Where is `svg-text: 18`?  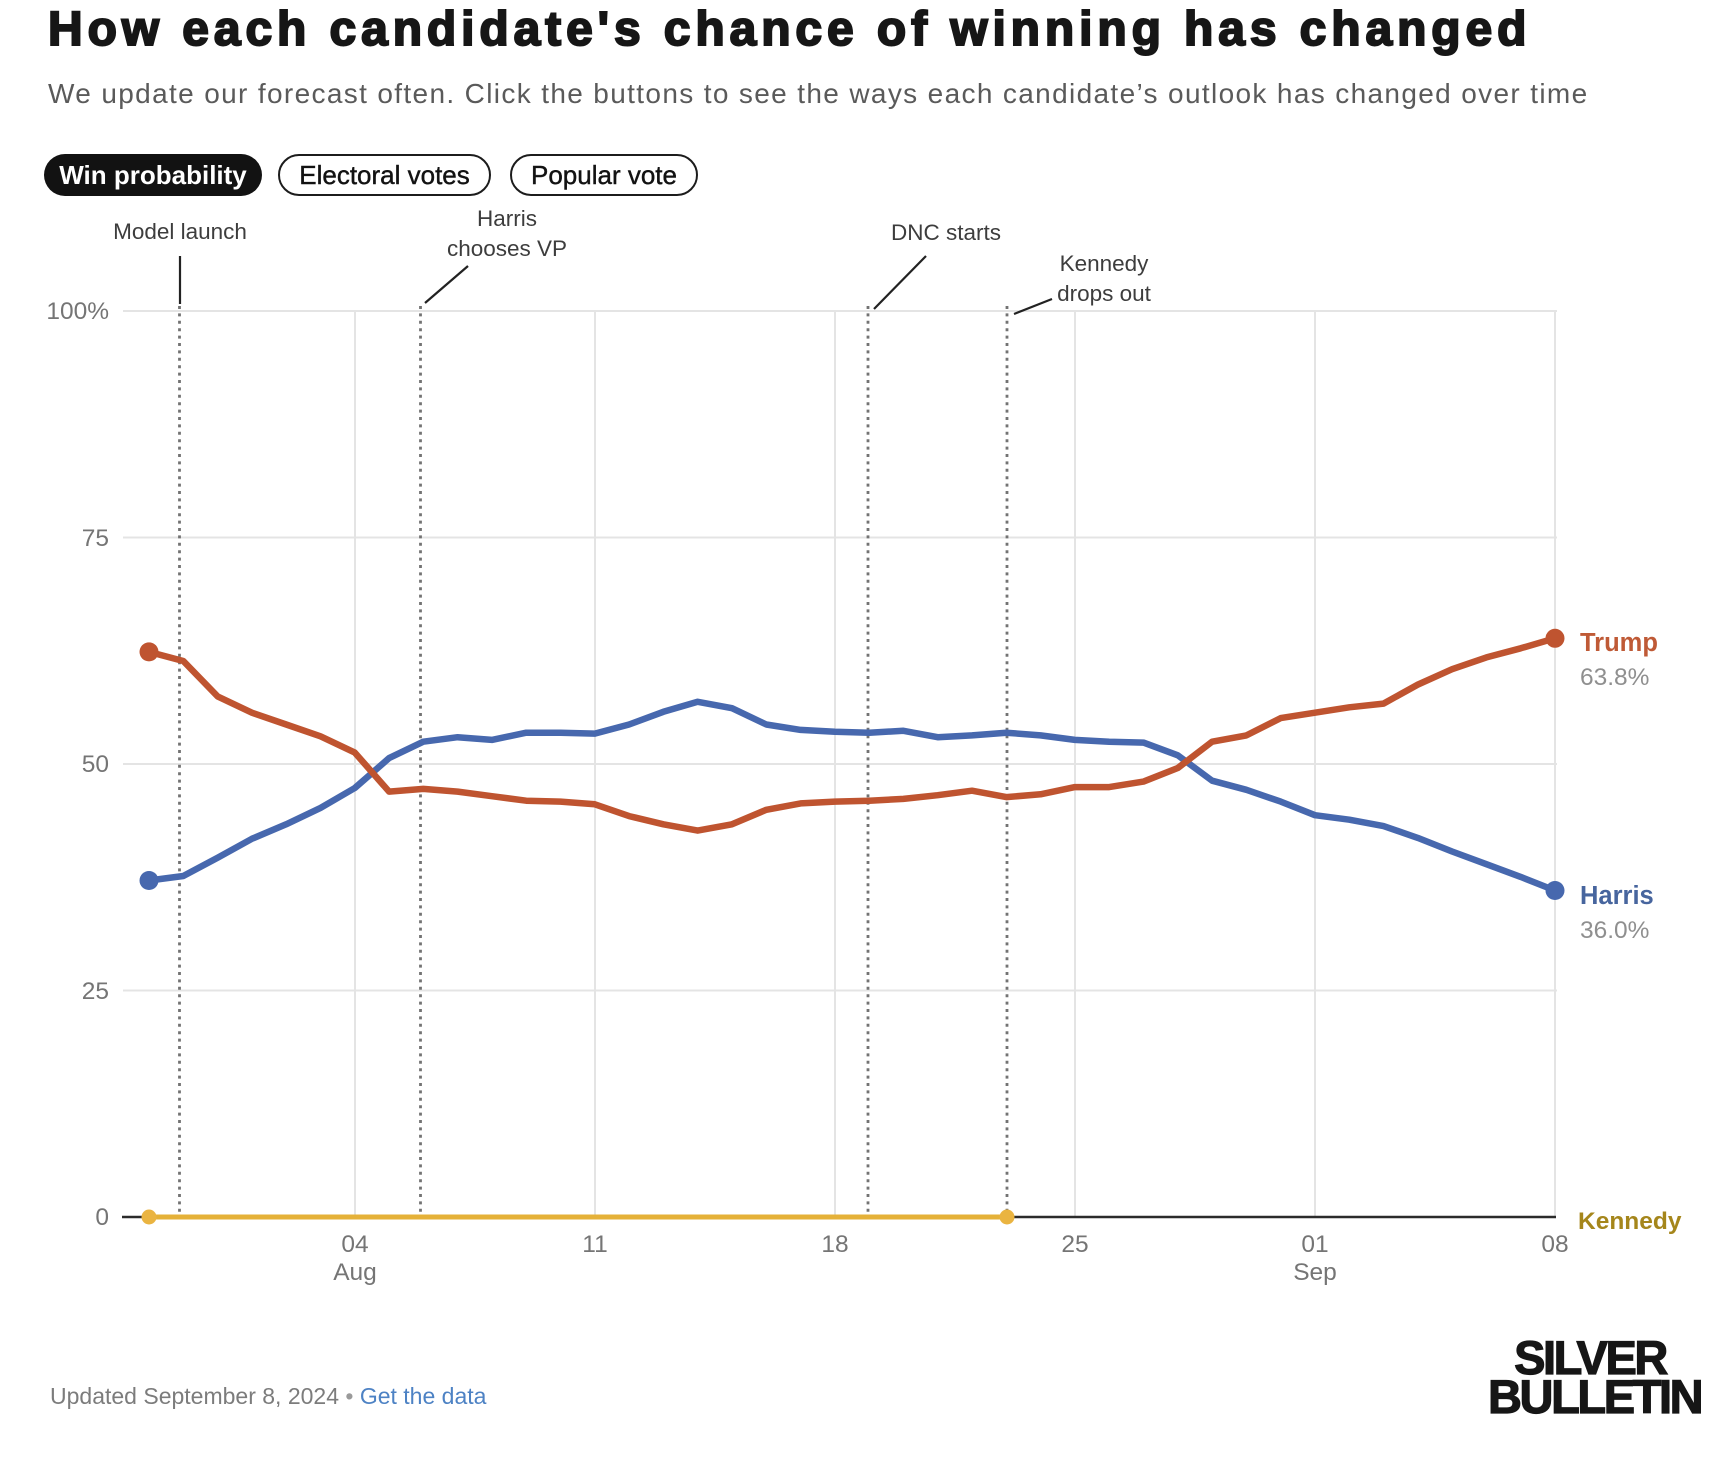 svg-text: 18 is located at coordinates (834, 1244).